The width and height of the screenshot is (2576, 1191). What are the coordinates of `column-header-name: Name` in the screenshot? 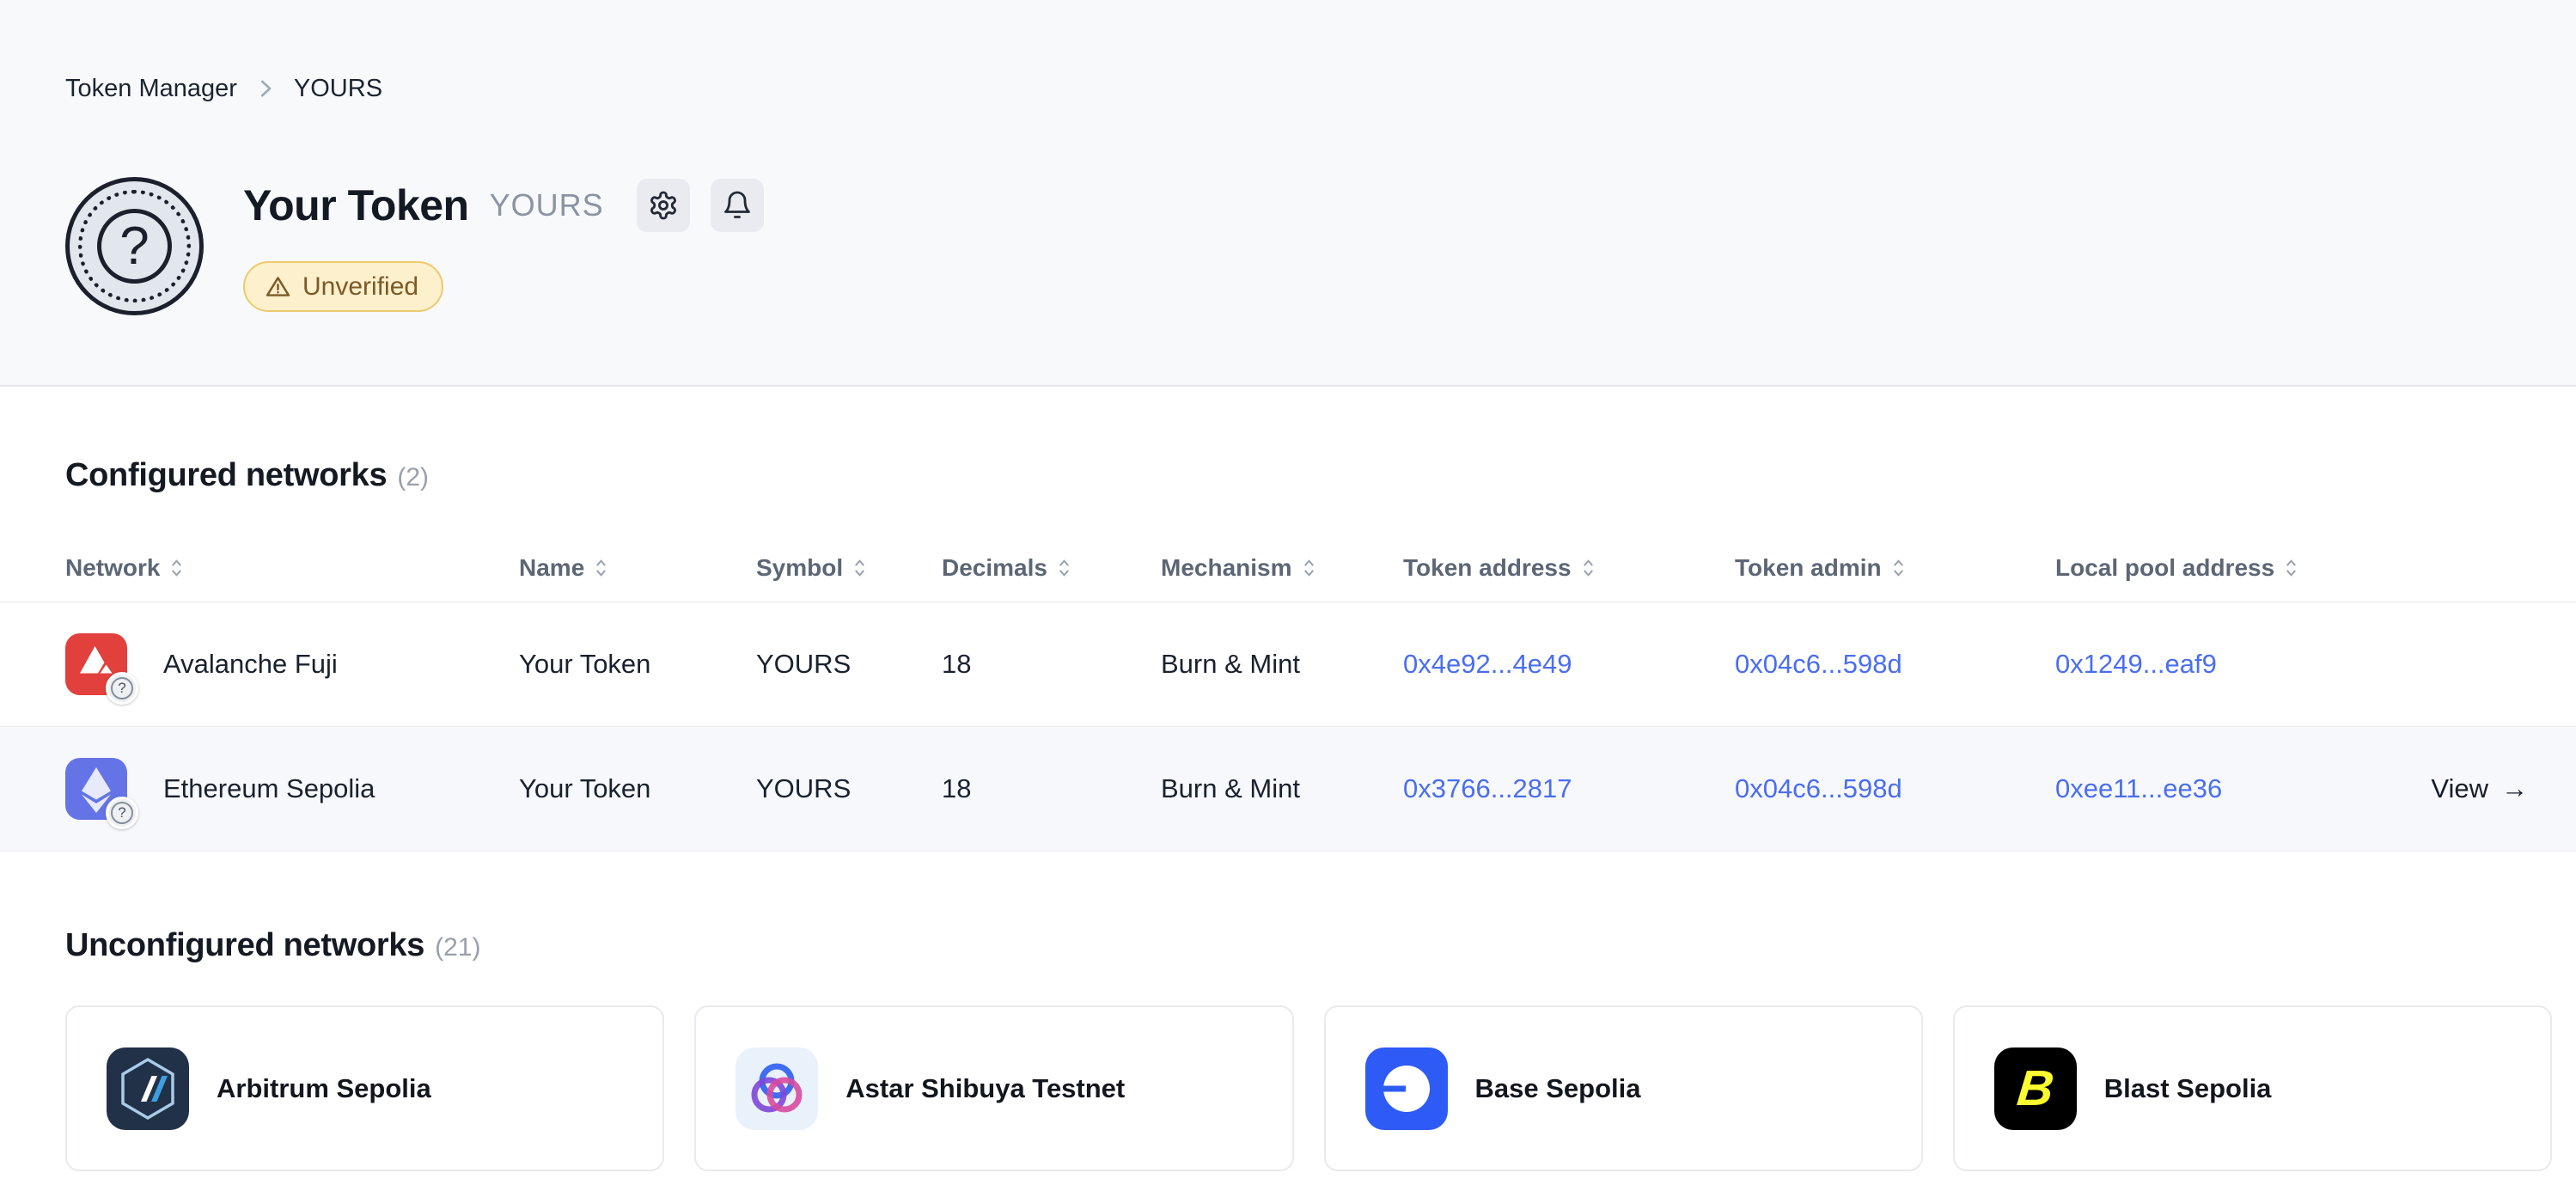 It's located at (637, 568).